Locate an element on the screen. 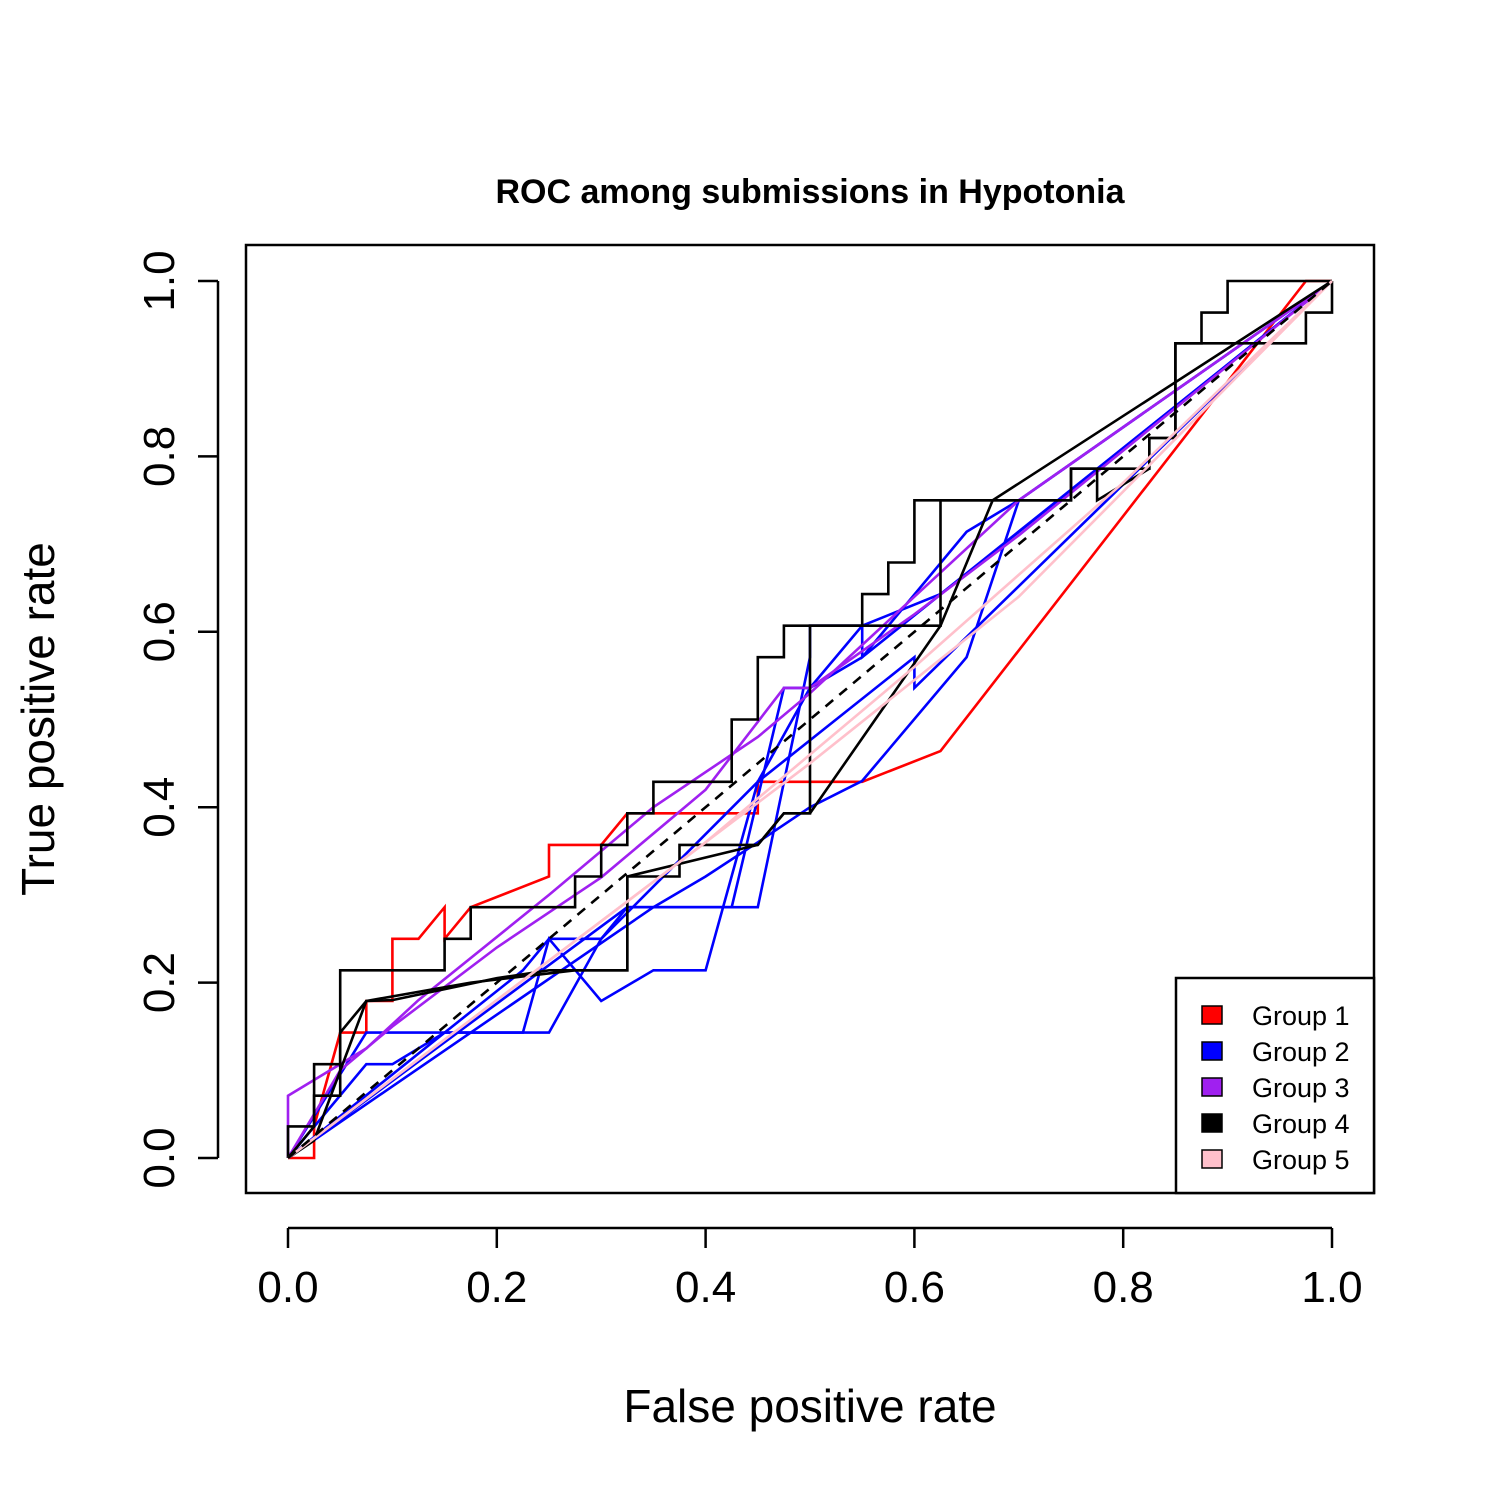 The width and height of the screenshot is (1500, 1500). legend-label: Group 2 is located at coordinates (1301, 1052).